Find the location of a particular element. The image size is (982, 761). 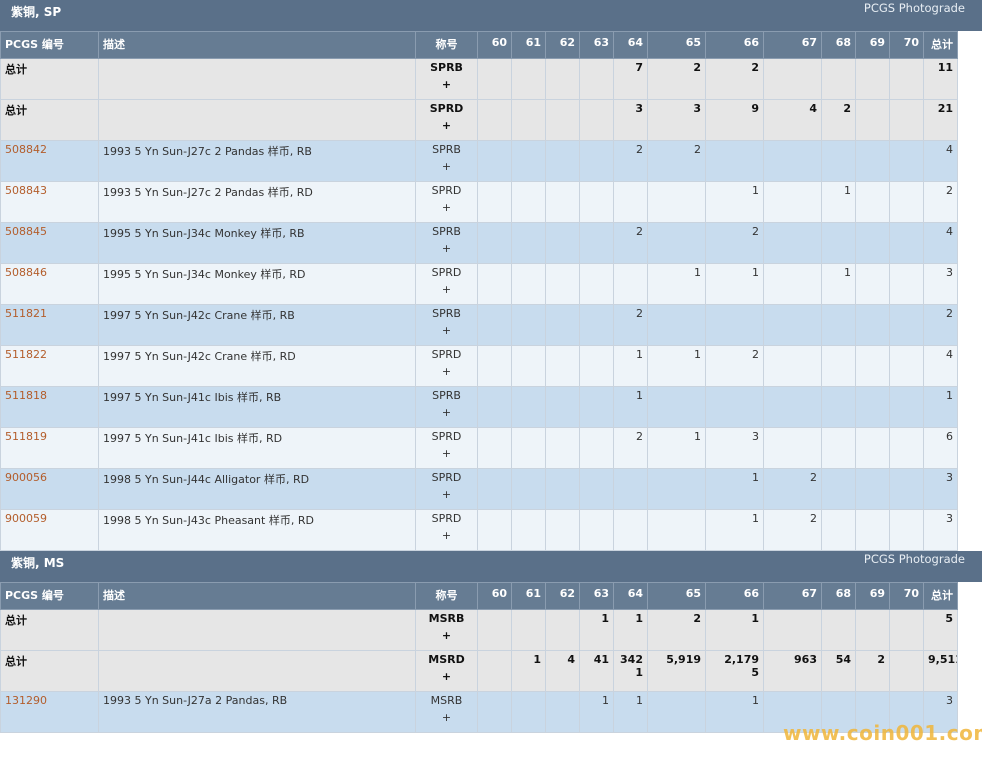

total-label: 总计 is located at coordinates (49, 79).